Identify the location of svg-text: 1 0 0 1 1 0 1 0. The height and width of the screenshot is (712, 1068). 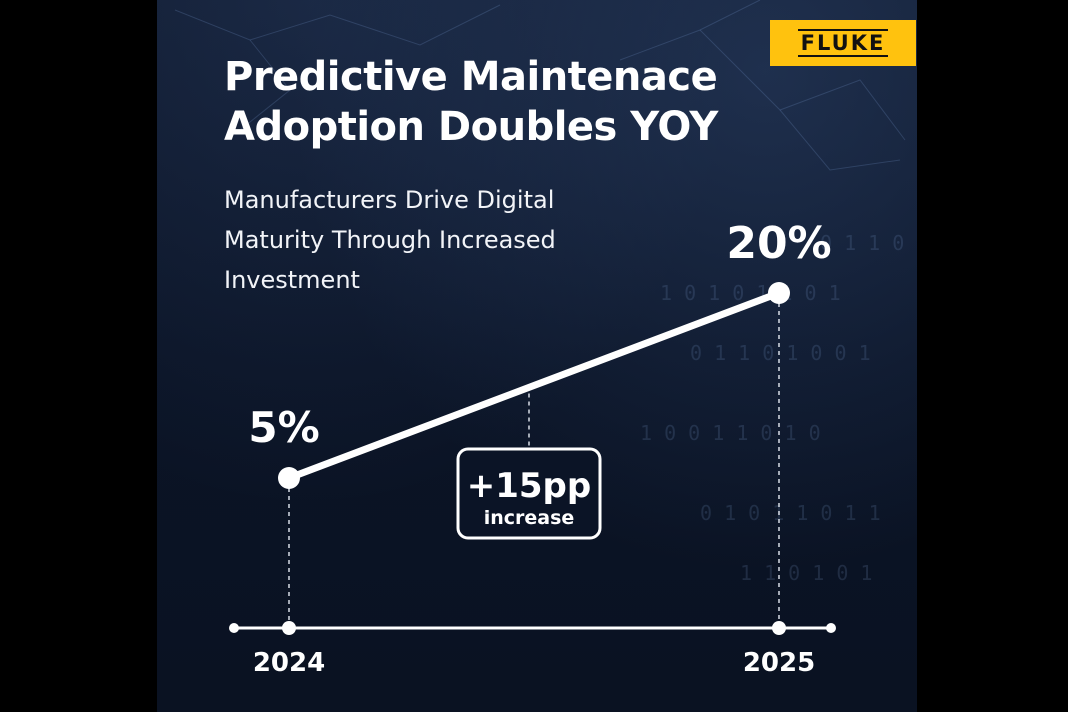
(730, 433).